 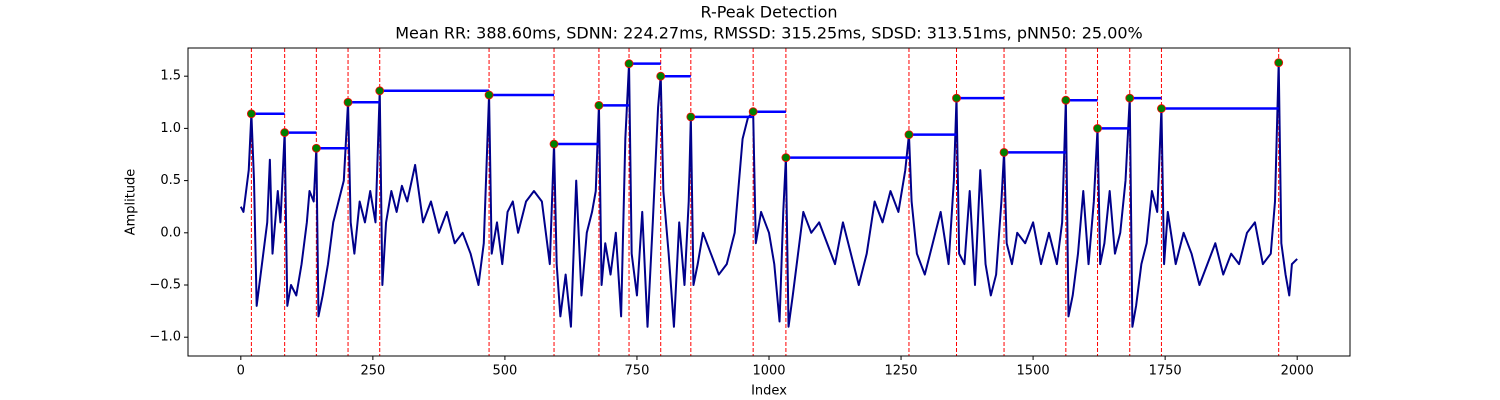 What do you see at coordinates (170, 76) in the screenshot?
I see `y-tick-label: 1.5` at bounding box center [170, 76].